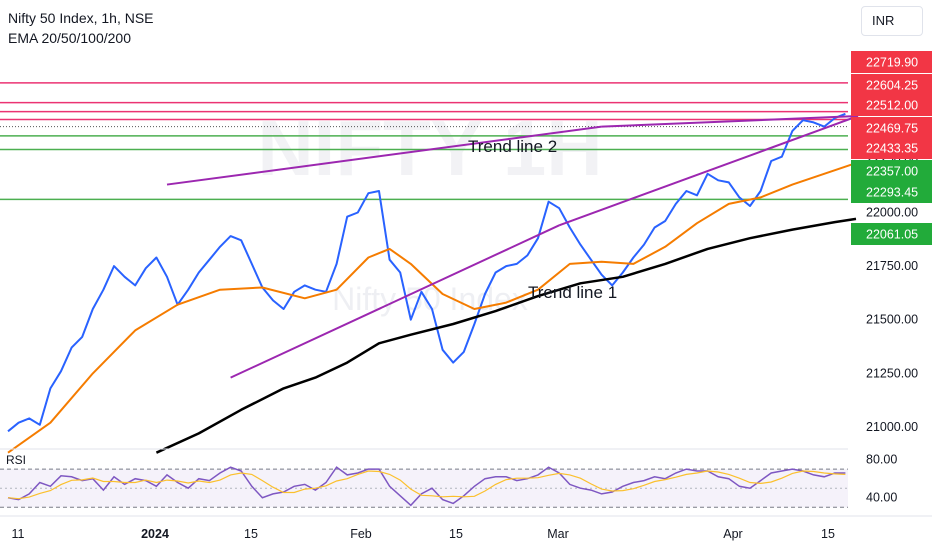 This screenshot has height=550, width=932. I want to click on price-level-label: 22512.00, so click(892, 106).